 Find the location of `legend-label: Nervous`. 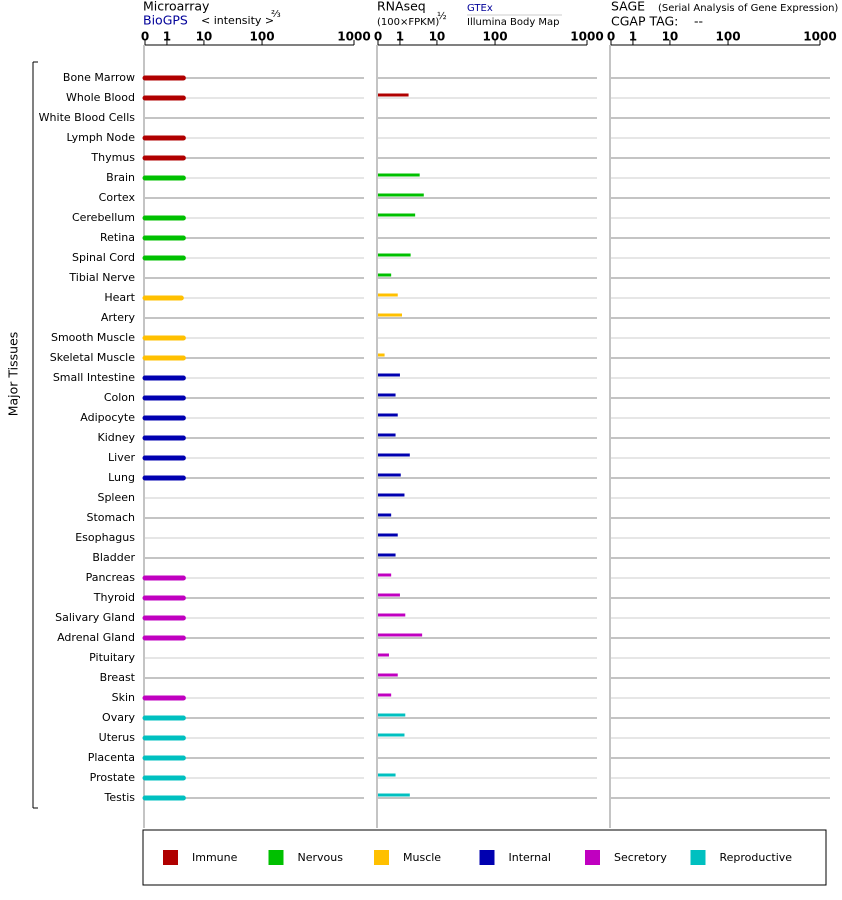

legend-label: Nervous is located at coordinates (321, 857).